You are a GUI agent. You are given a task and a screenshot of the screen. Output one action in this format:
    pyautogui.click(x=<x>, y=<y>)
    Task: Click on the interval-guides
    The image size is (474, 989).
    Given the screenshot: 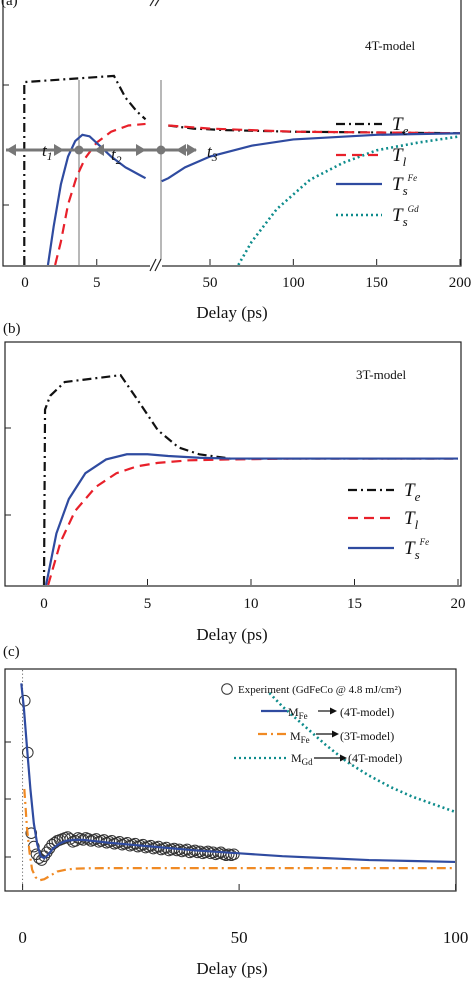 What is the action you would take?
    pyautogui.click(x=120, y=172)
    